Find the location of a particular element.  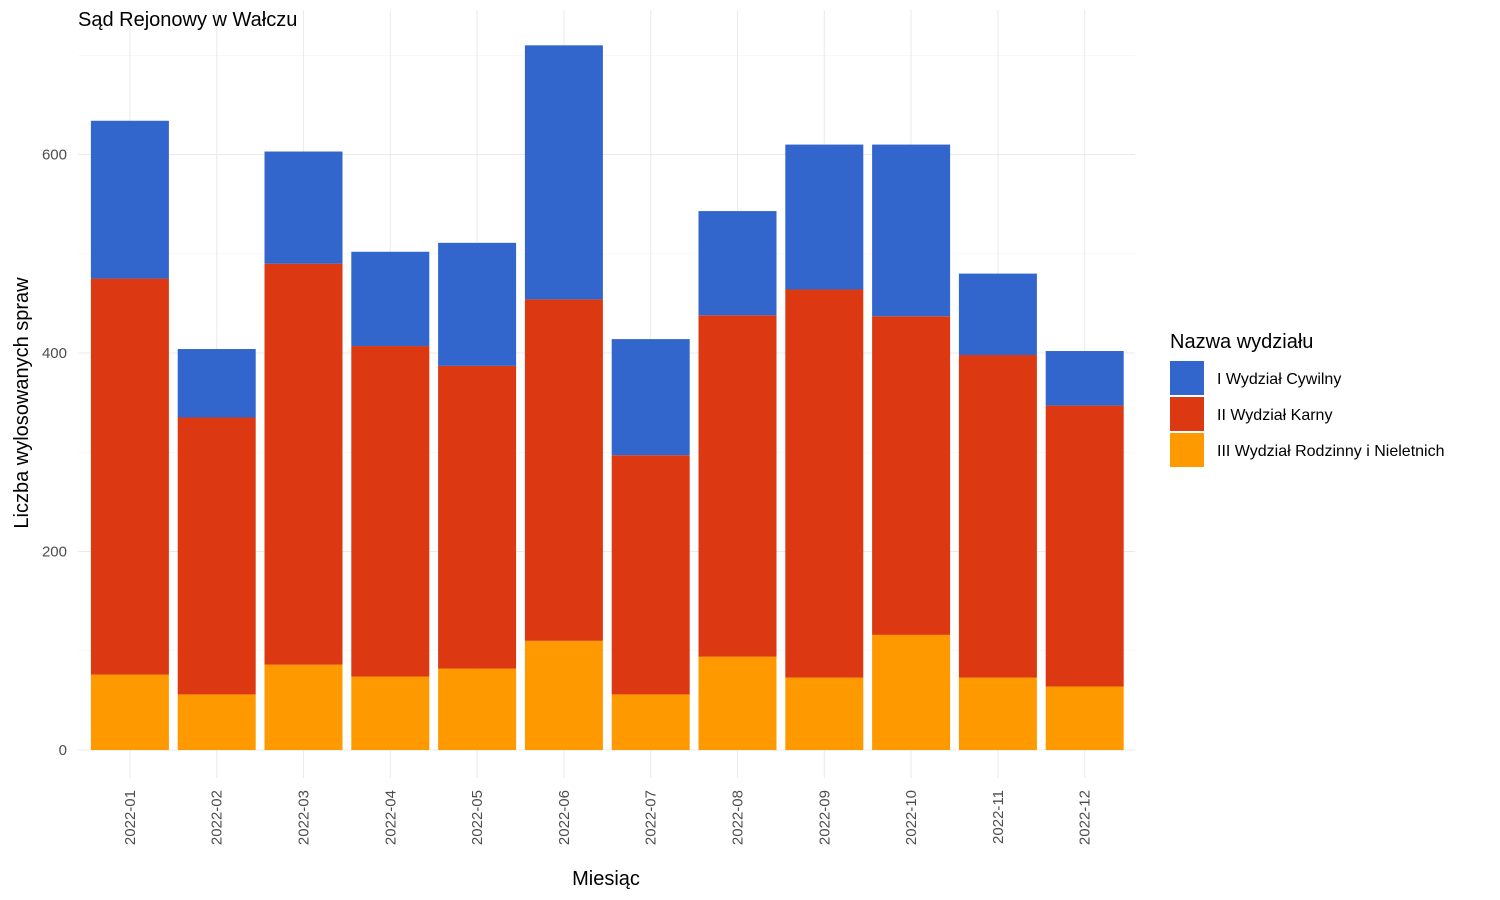

bar-segment-2022-11-s3 is located at coordinates (997, 713).